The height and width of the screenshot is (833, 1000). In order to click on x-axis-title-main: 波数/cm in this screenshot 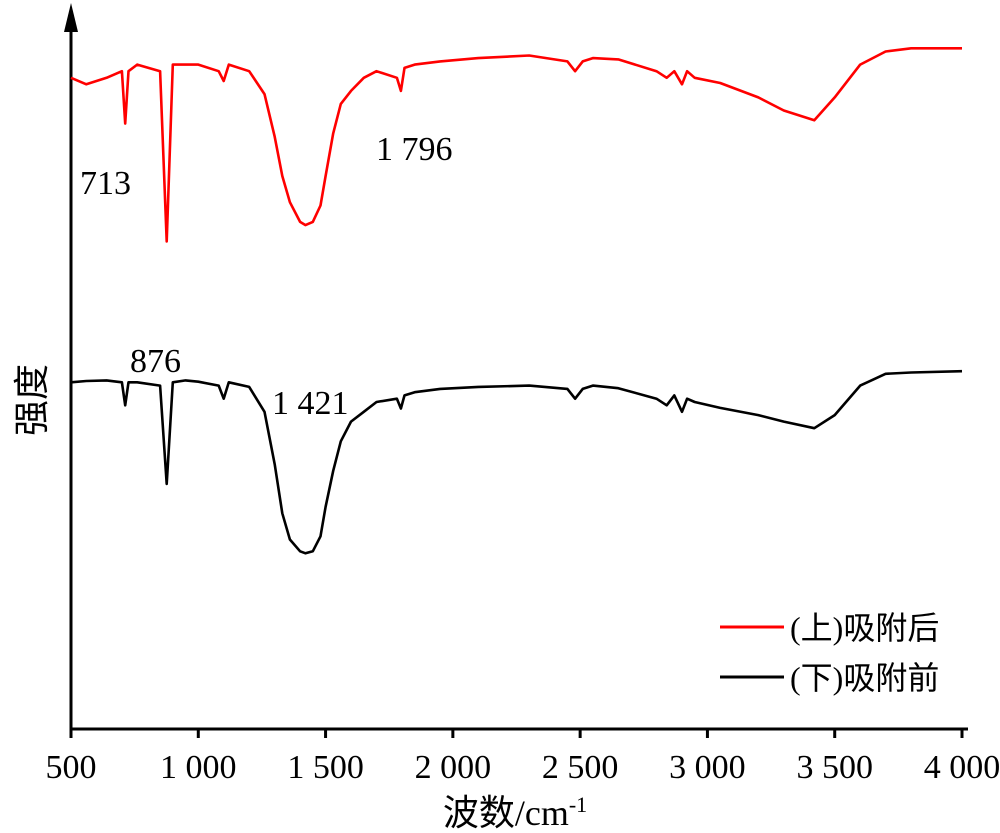, I will do `click(506, 813)`.